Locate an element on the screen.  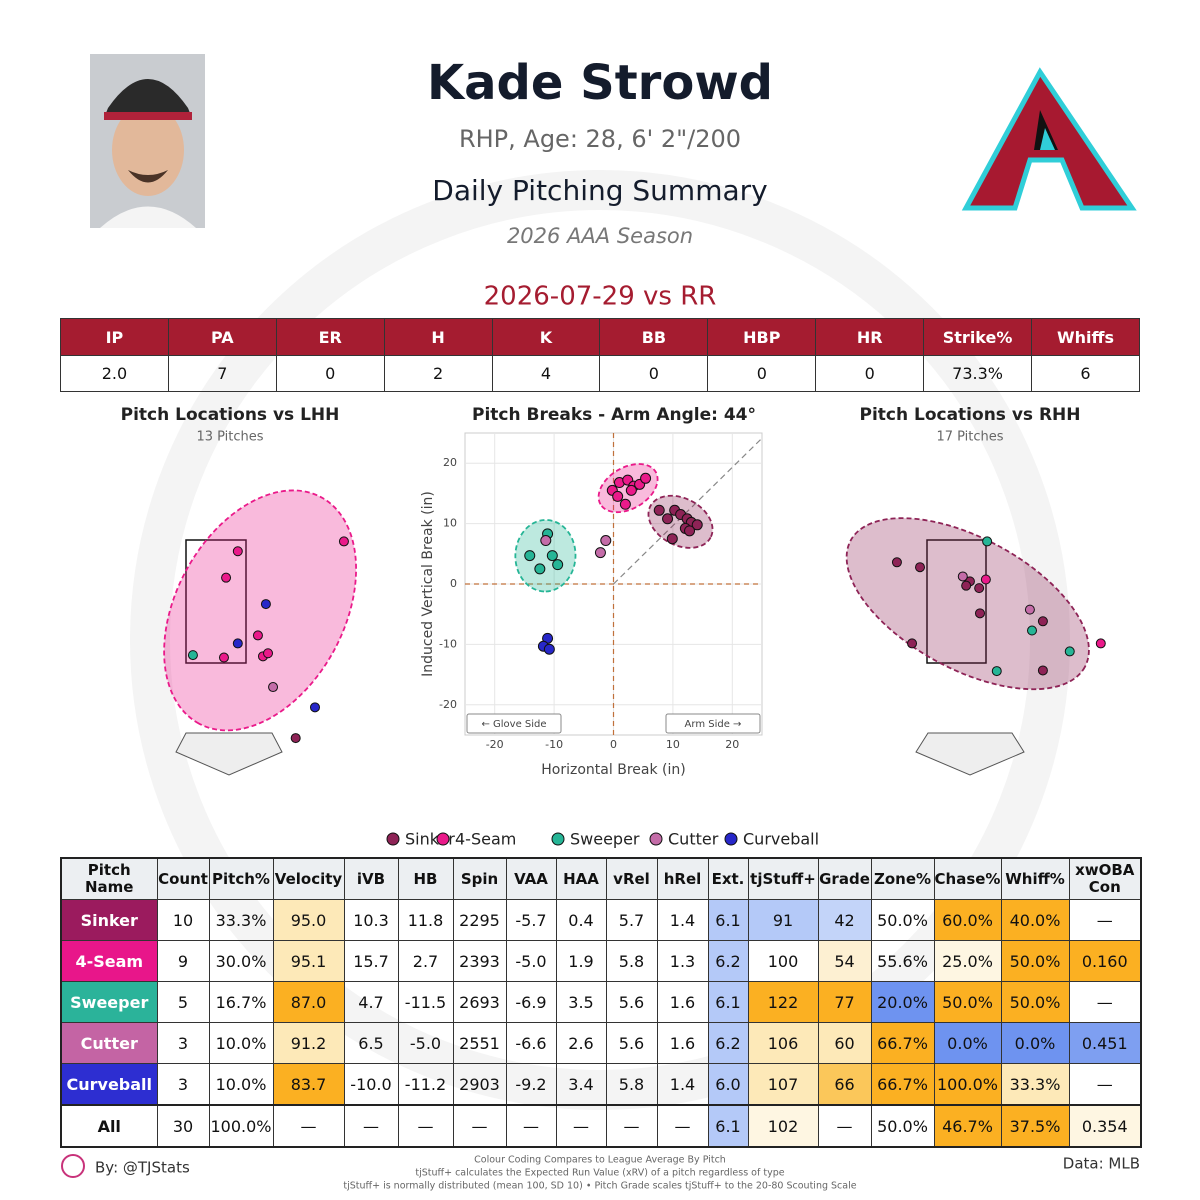
column-header: PA is located at coordinates (222, 337).